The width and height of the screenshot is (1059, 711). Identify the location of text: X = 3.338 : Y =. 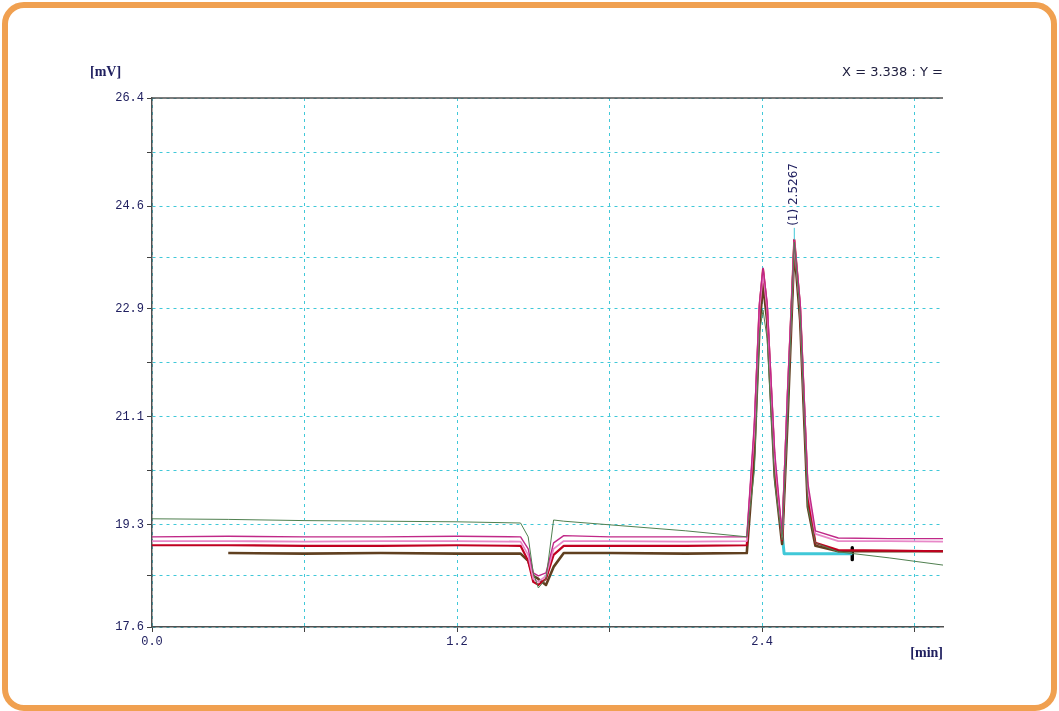
(892, 71).